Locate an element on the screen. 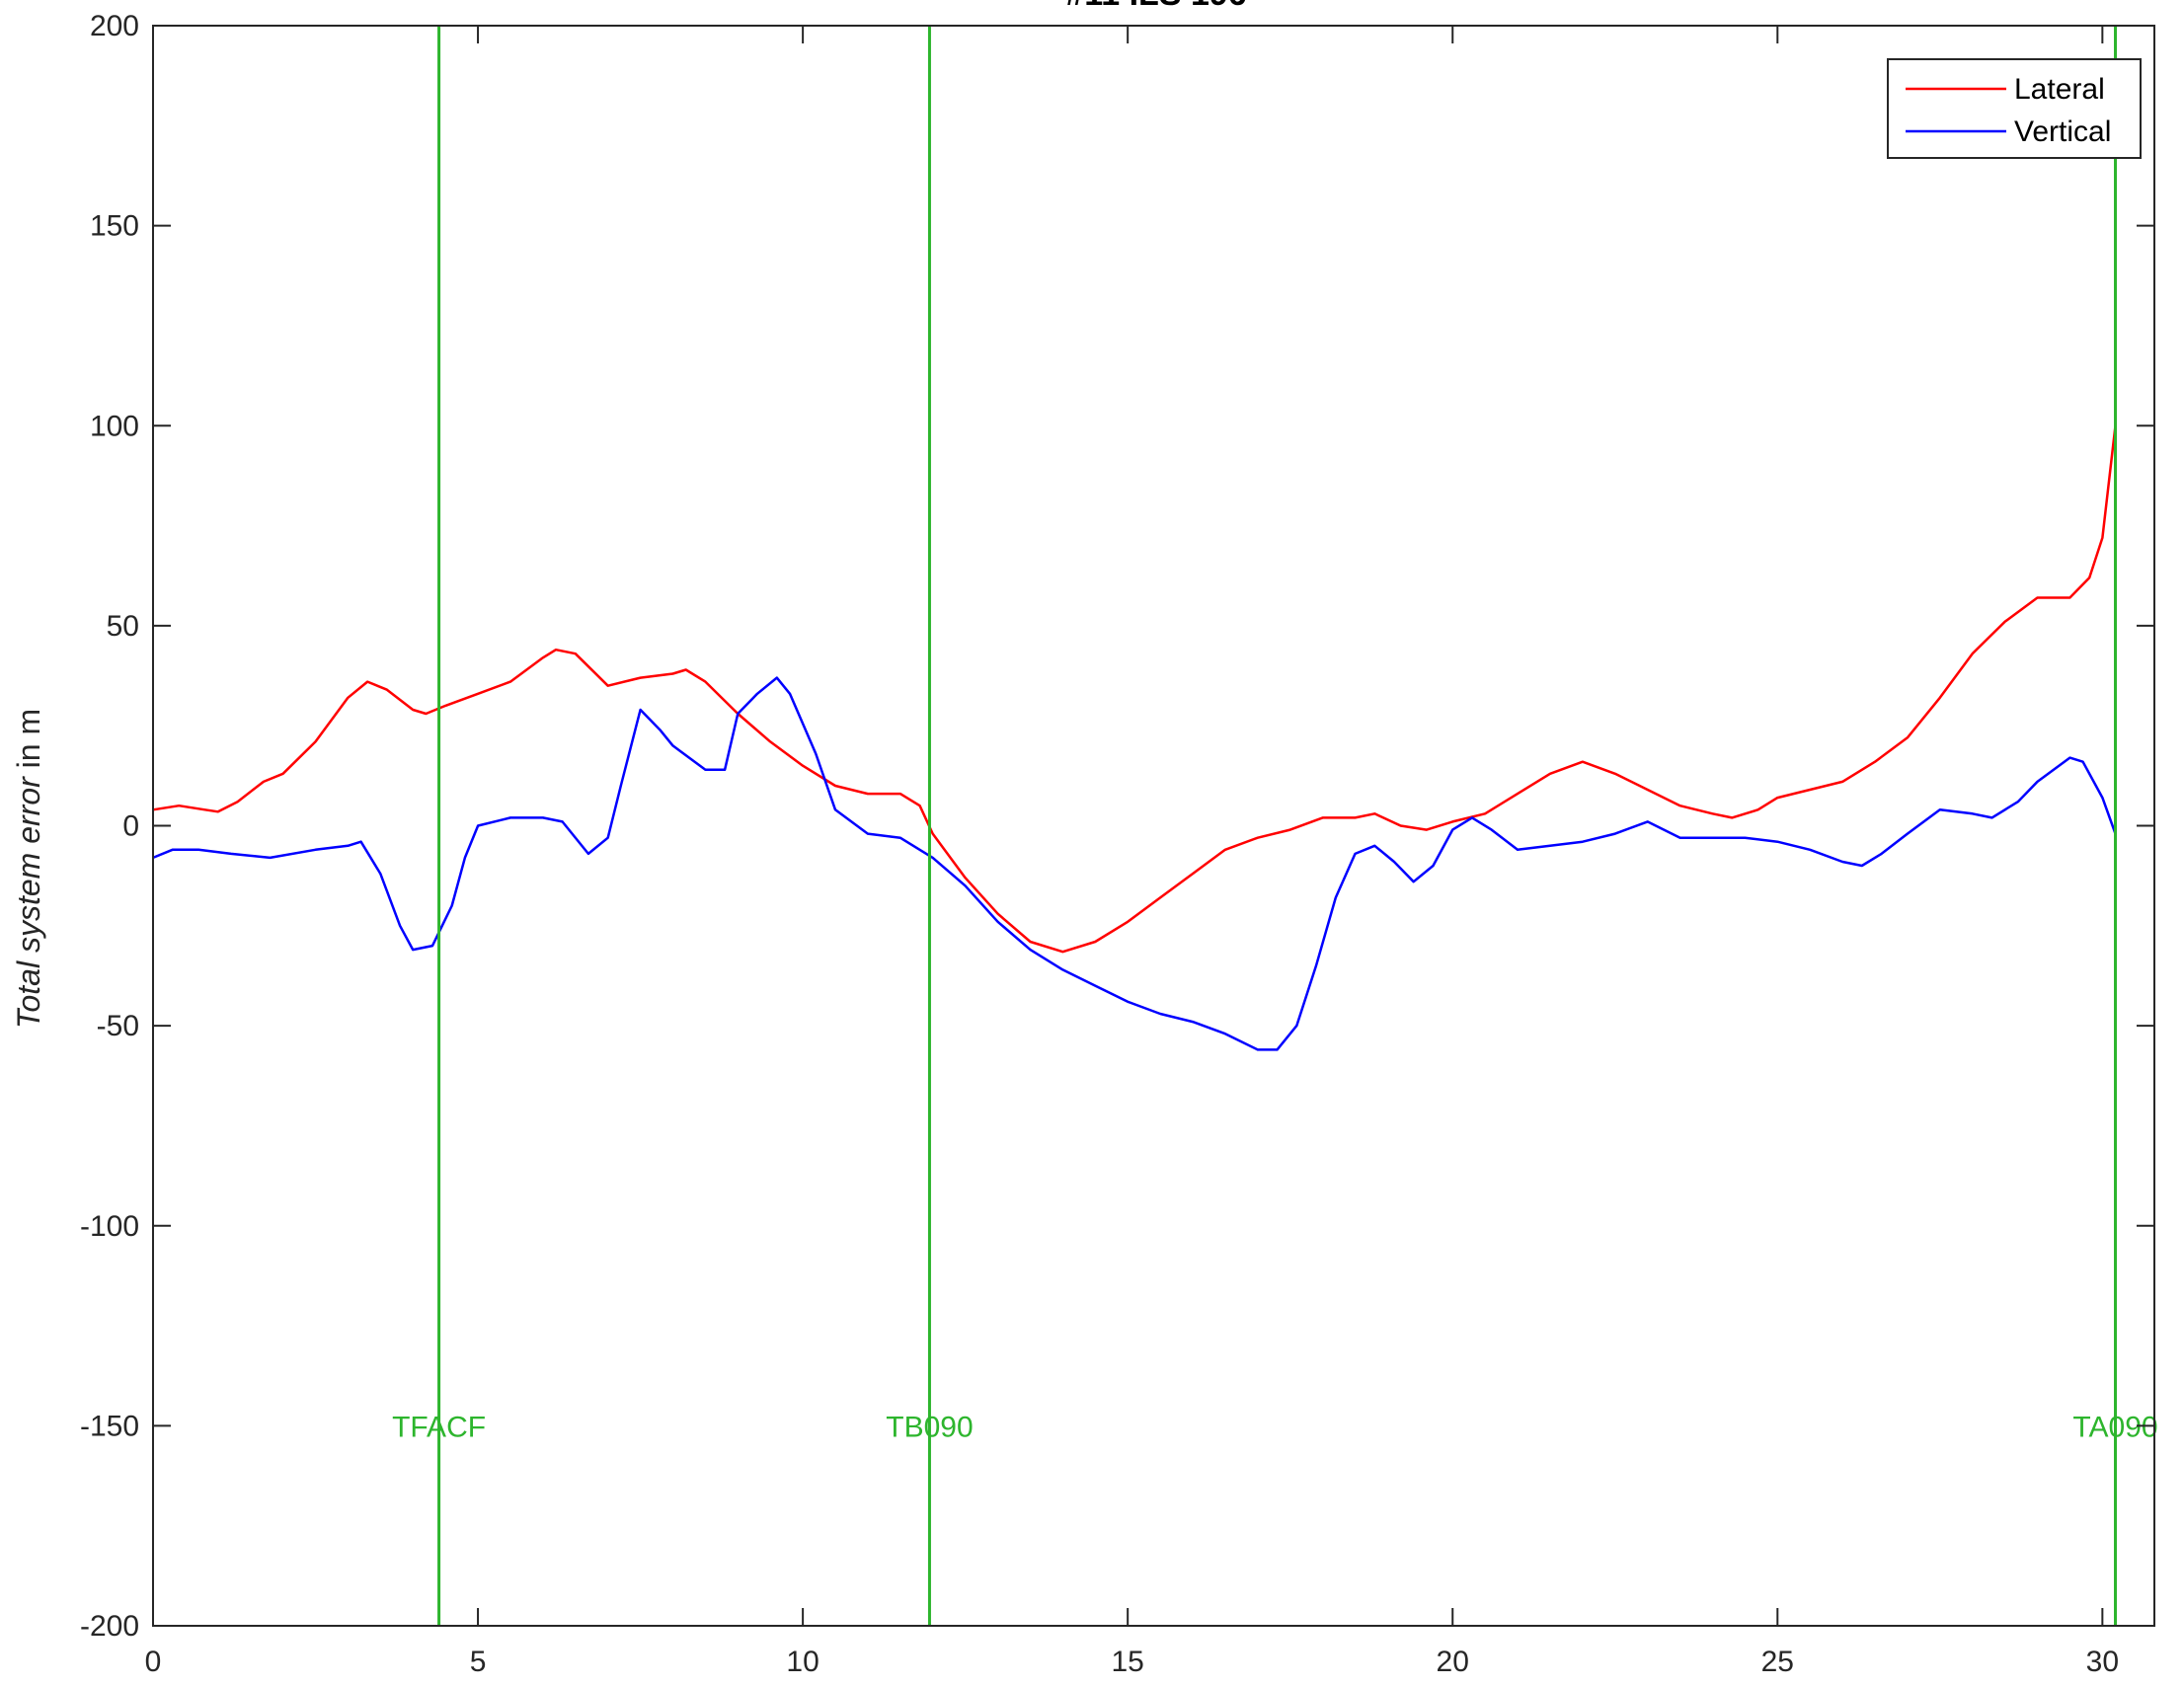  y-tick-label: 100 is located at coordinates (114, 426).